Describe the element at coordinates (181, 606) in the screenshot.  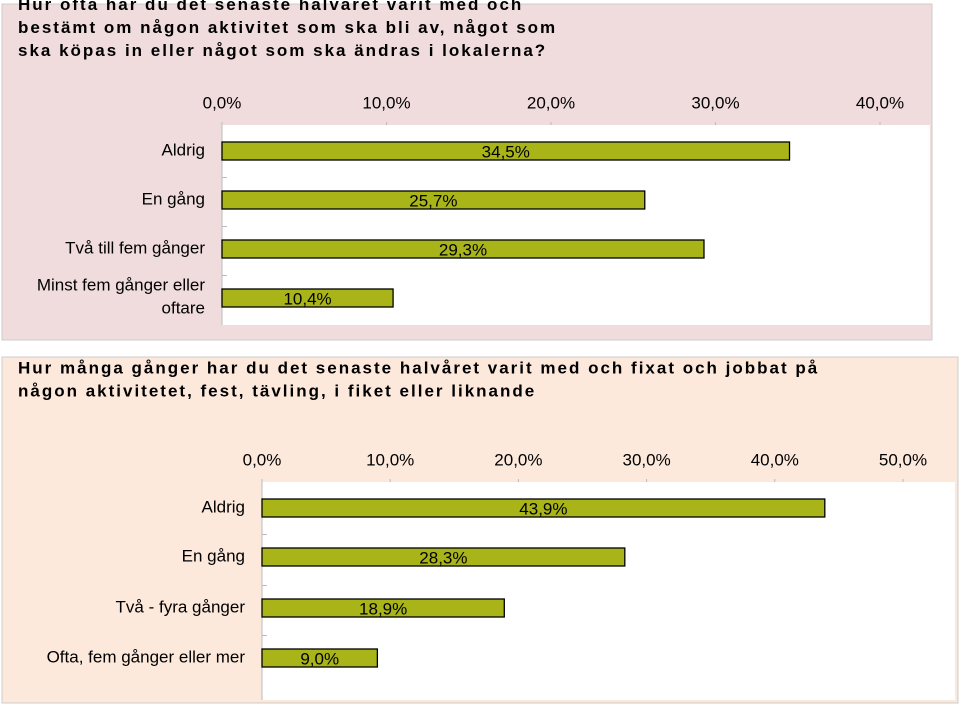
I see `category-label: Två - fyra gånger` at that location.